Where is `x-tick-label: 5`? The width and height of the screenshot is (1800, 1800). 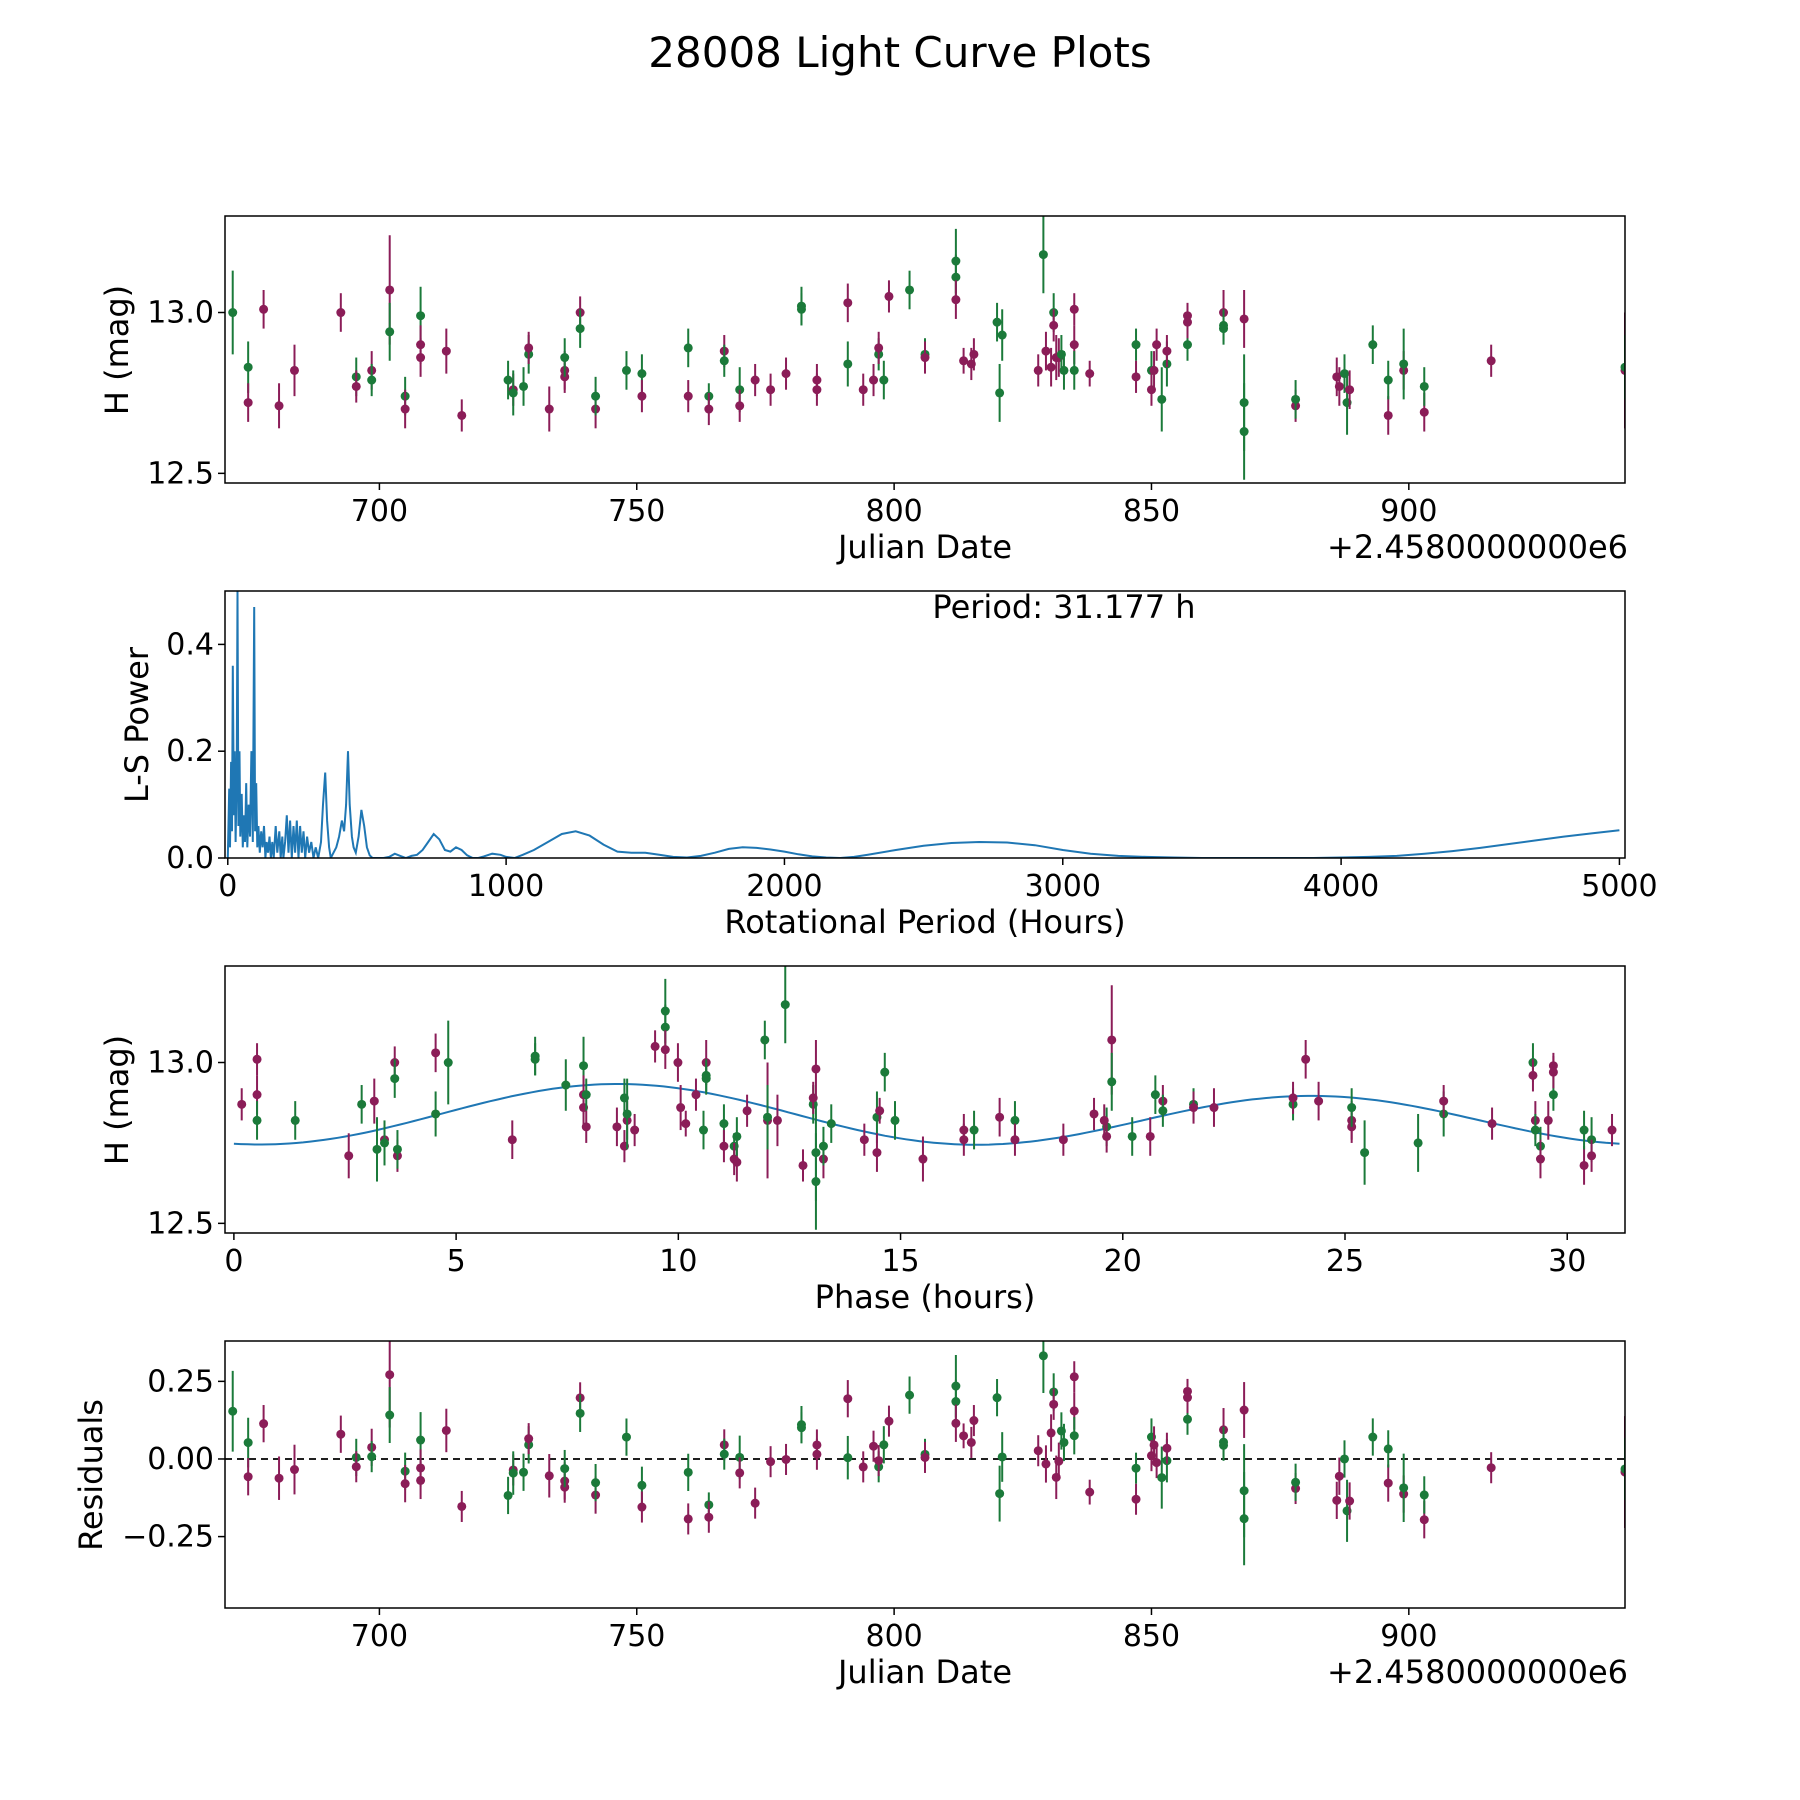
x-tick-label: 5 is located at coordinates (456, 1261).